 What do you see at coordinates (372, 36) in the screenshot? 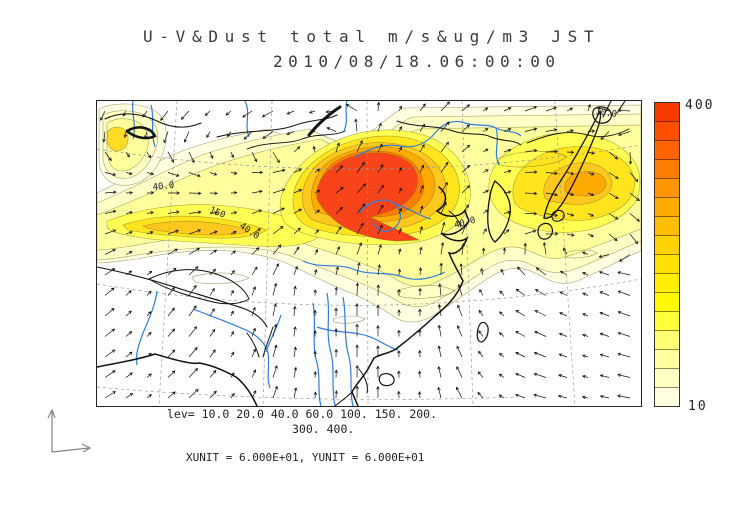
I see `plot-title: U-V&Dust total m/s&ug/m3 JST` at bounding box center [372, 36].